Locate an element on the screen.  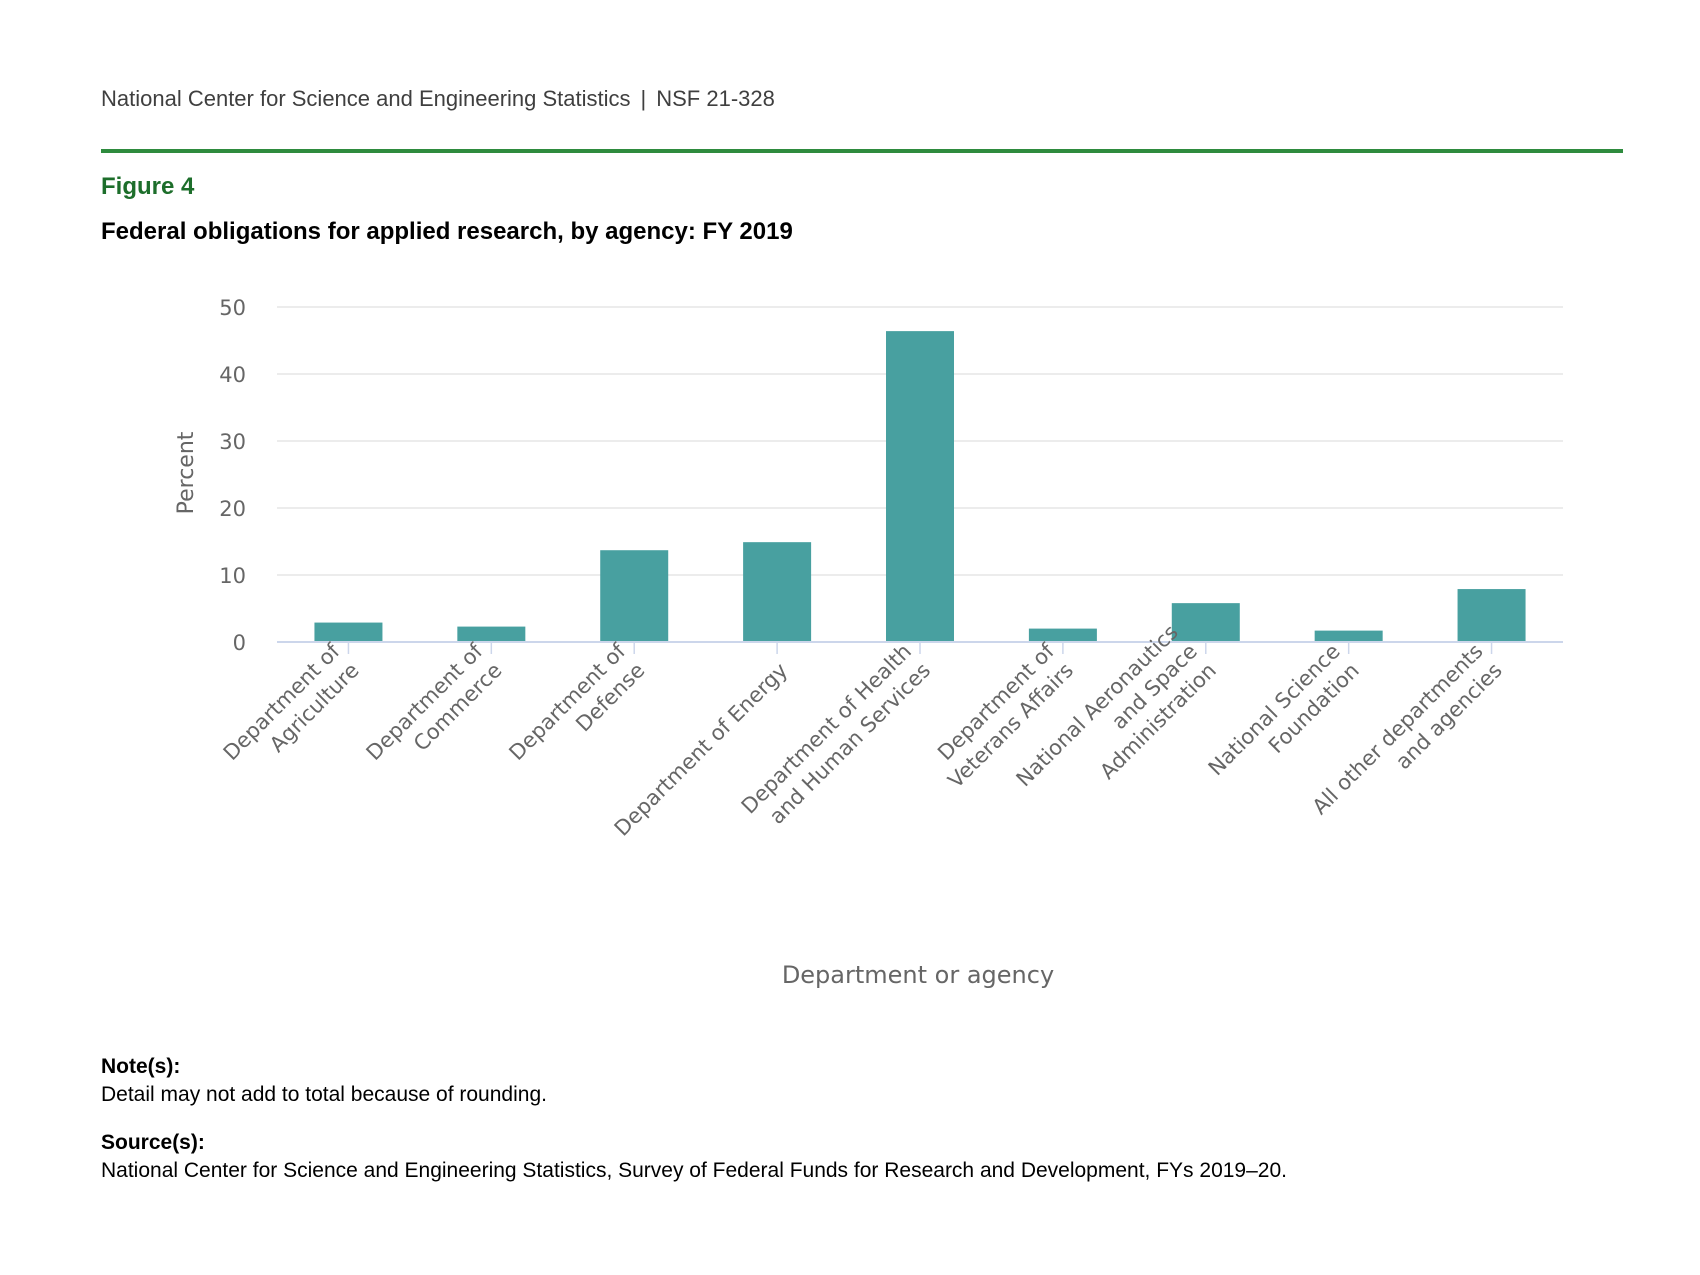
y-tick-label: 20 is located at coordinates (232, 509).